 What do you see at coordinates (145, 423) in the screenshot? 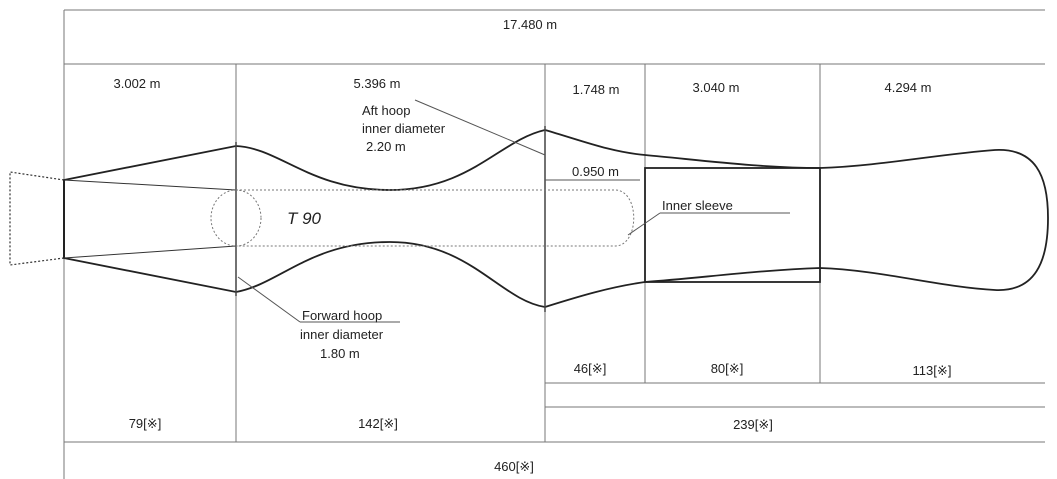
I see `weight-seg-1: 79[※]` at bounding box center [145, 423].